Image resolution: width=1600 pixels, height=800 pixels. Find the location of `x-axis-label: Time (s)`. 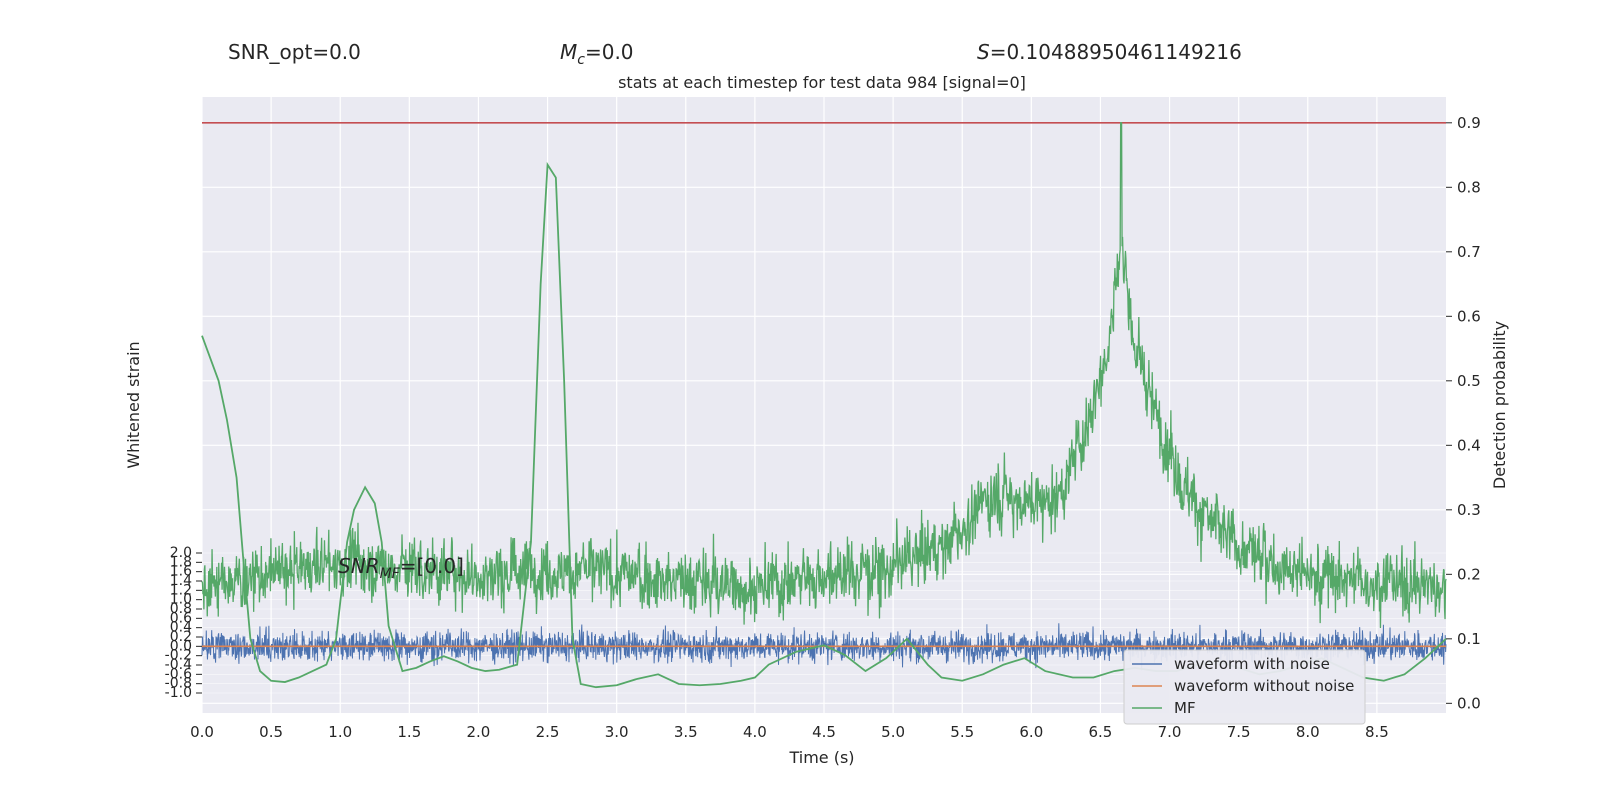

x-axis-label: Time (s) is located at coordinates (821, 757).